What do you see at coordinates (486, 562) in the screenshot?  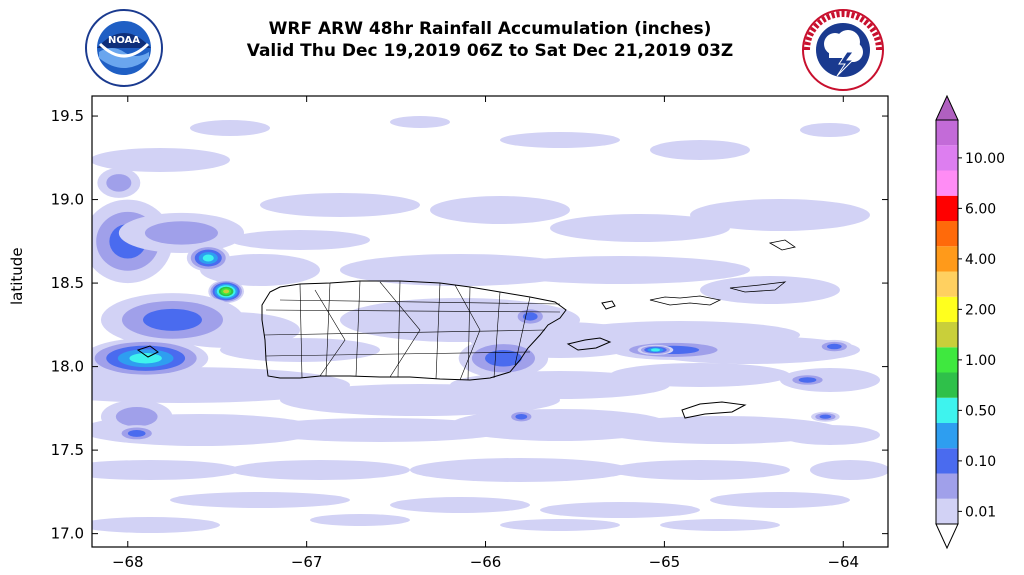 I see `x-tick-label: −66` at bounding box center [486, 562].